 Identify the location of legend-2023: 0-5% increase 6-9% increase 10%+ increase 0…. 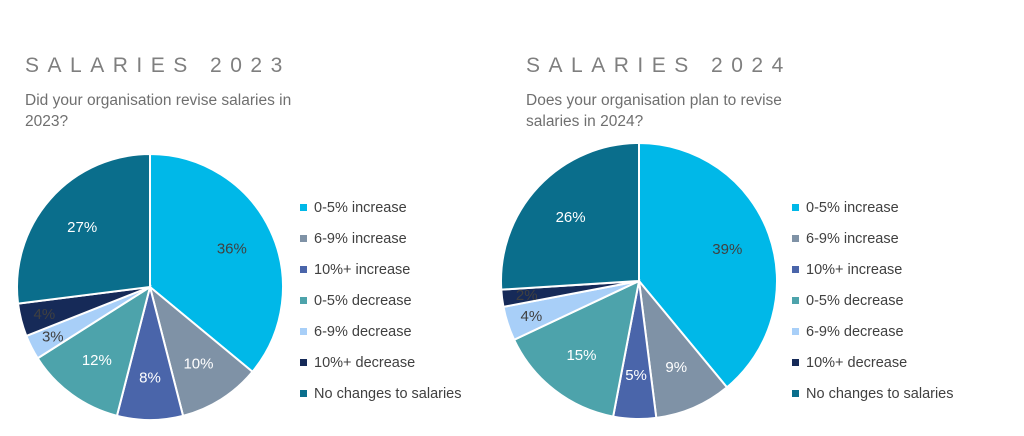
(381, 300).